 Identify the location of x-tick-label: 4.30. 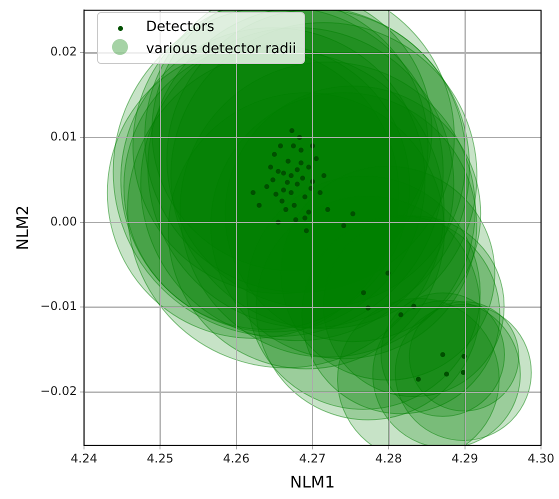
(541, 459).